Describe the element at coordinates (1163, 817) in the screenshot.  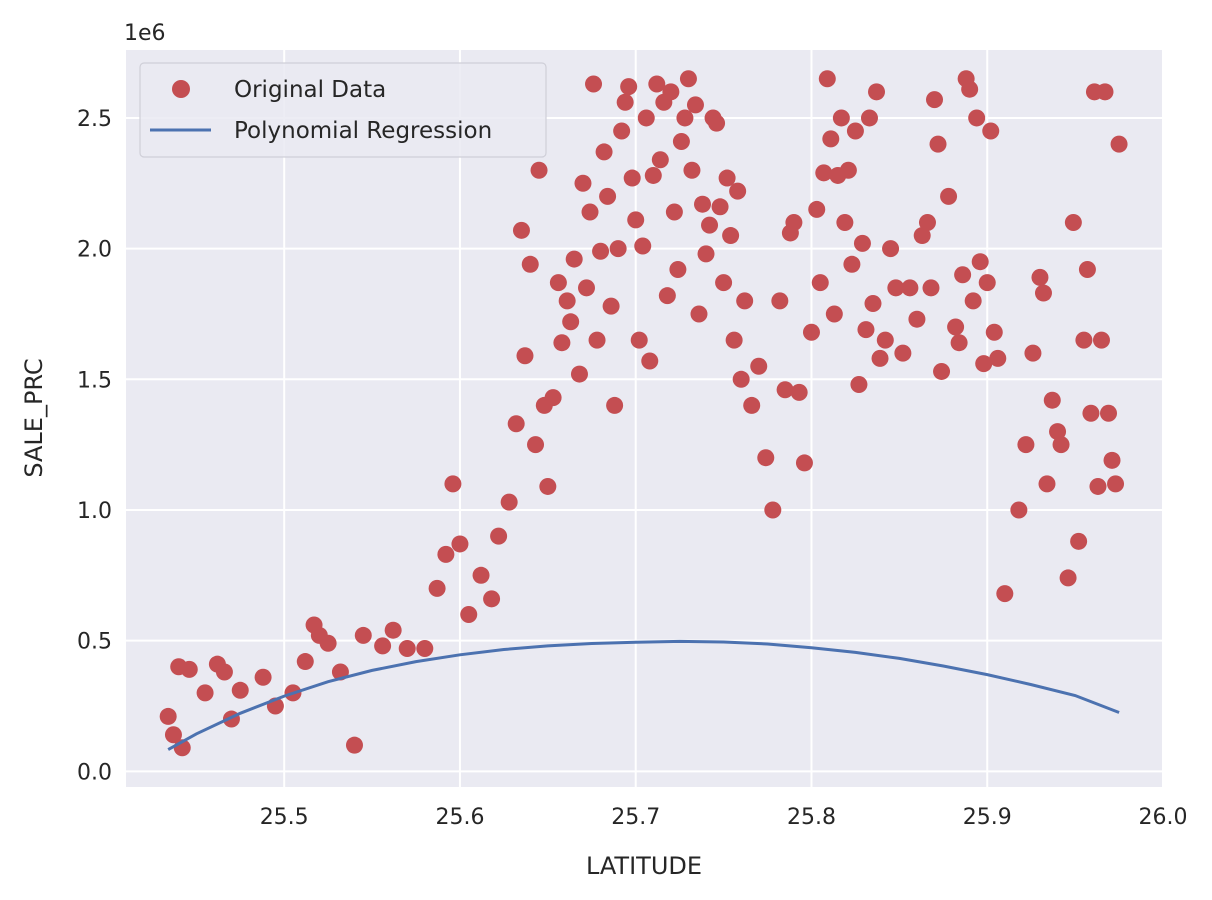
I see `x-tick-label: 26.0` at that location.